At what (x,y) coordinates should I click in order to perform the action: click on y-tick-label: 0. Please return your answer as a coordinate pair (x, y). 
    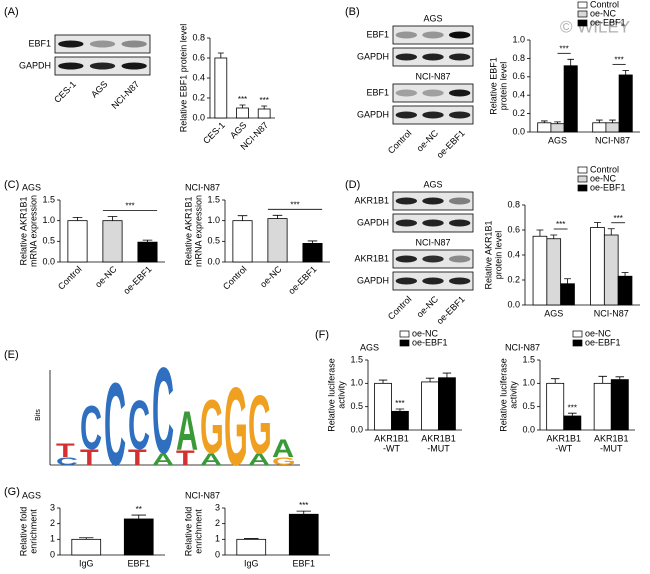
    Looking at the image, I should click on (52, 554).